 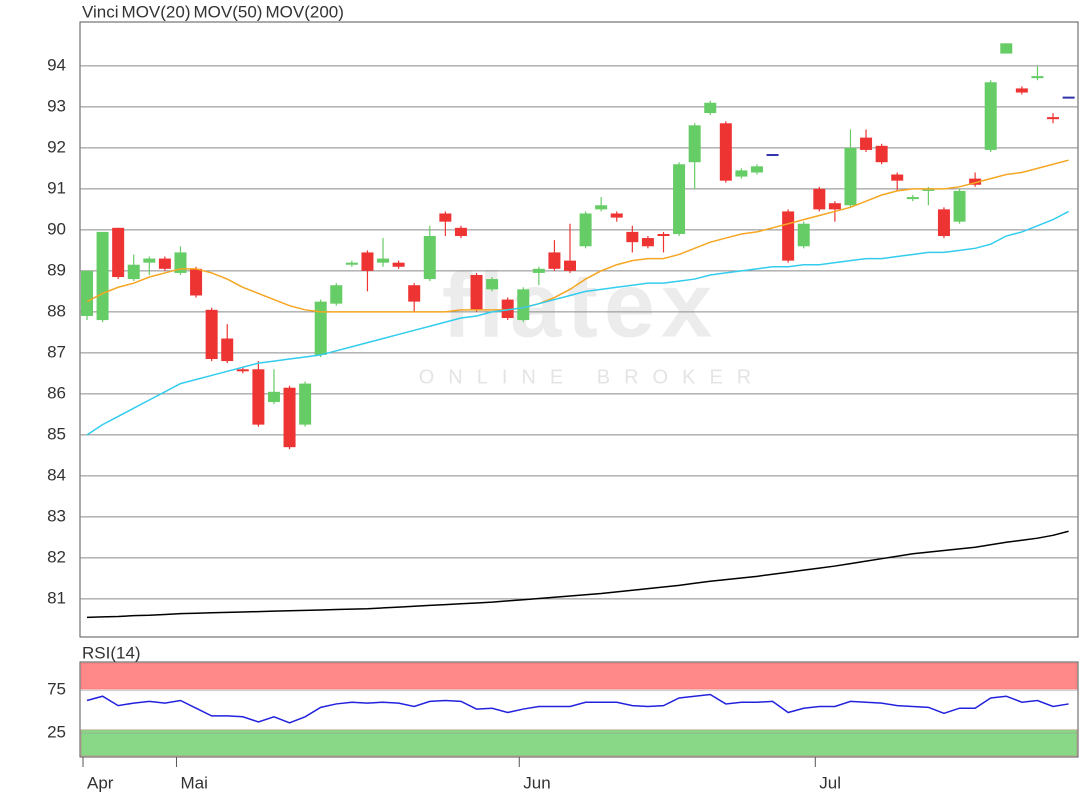 I want to click on y-tick-label: 90, so click(x=56, y=228).